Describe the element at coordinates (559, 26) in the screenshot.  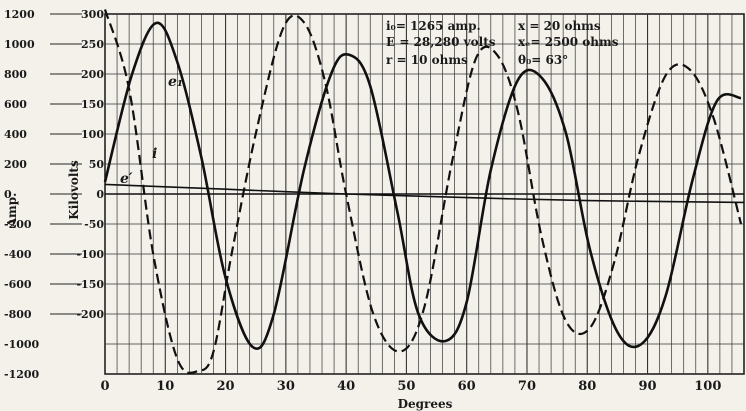
I see `annotation-reactance: x = 20 ohms` at that location.